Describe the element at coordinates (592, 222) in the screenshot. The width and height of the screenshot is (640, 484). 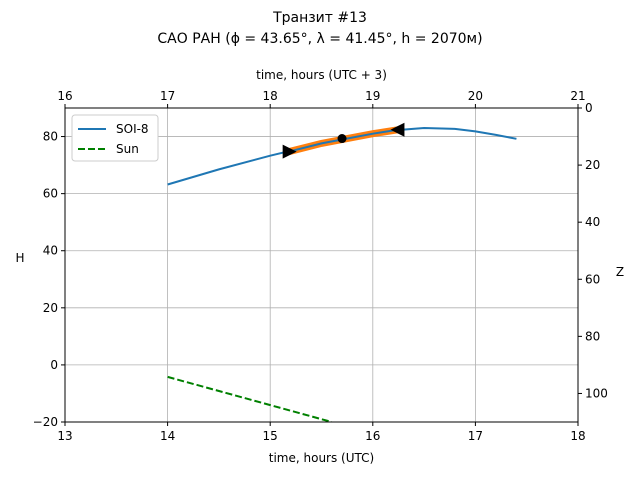
I see `y2-tick-label: 40` at that location.